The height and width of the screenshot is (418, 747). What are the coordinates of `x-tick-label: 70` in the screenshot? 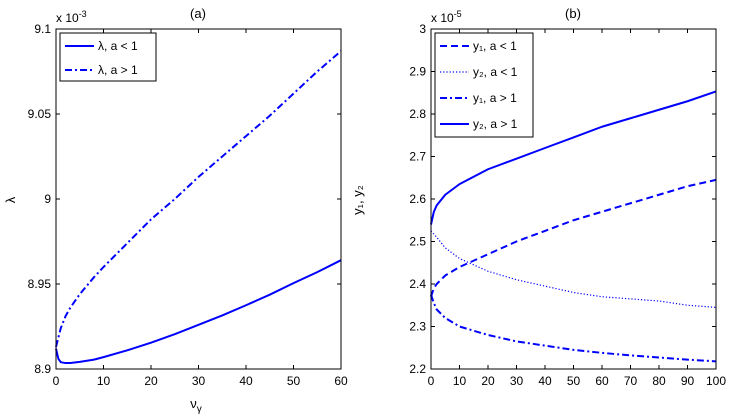 It's located at (631, 381).